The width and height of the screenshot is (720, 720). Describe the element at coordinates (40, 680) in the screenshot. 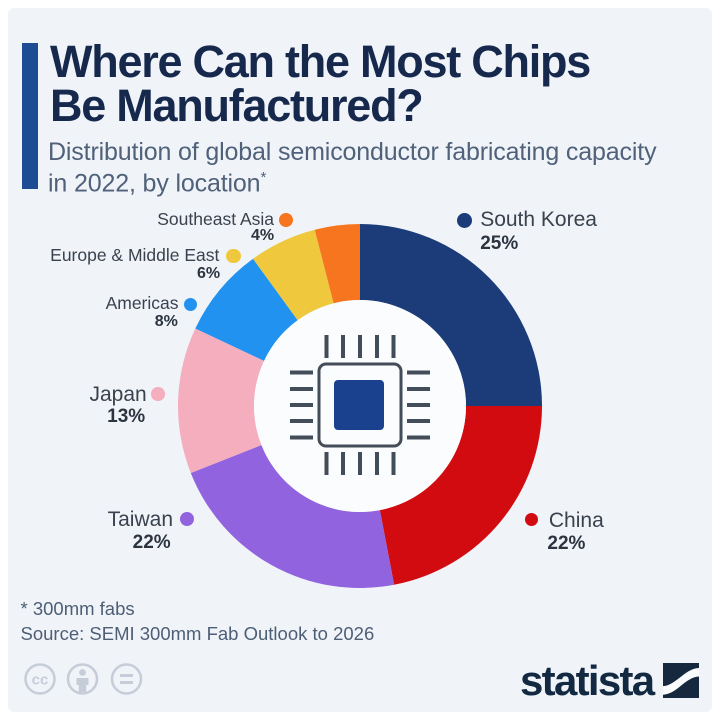

I see `svg-text: cc` at that location.